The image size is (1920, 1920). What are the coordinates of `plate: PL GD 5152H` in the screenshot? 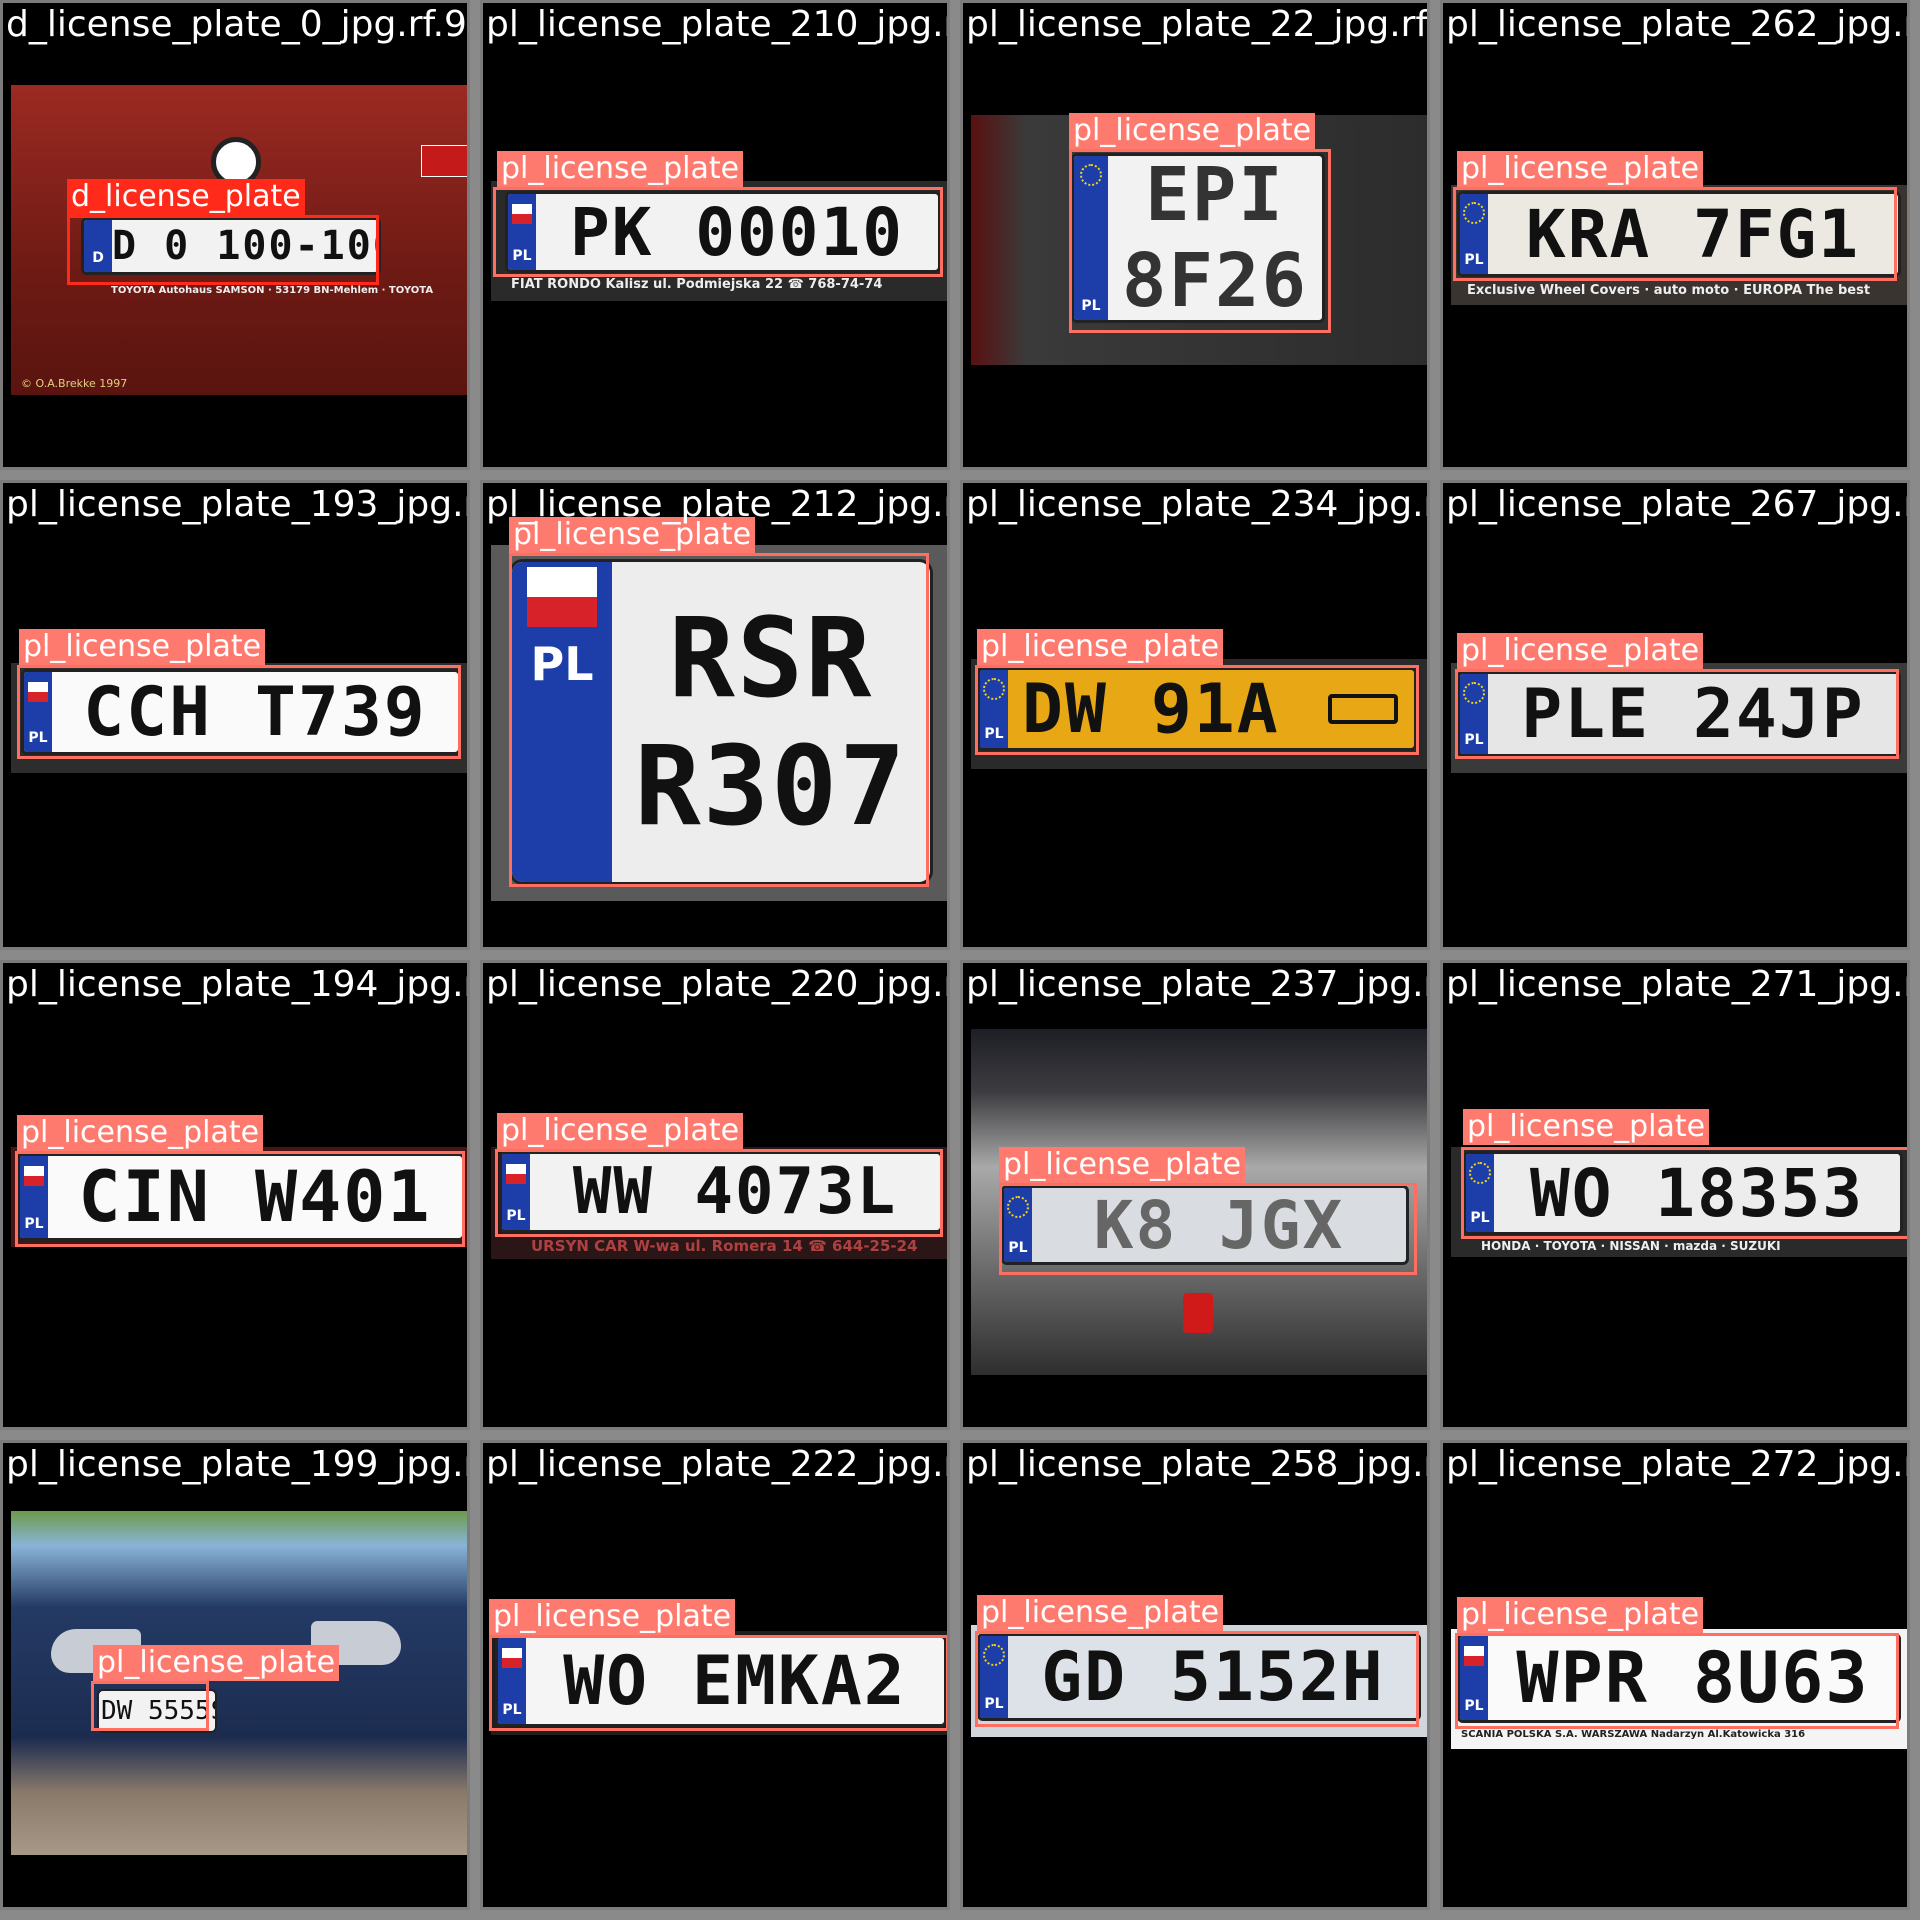 It's located at (1199, 1677).